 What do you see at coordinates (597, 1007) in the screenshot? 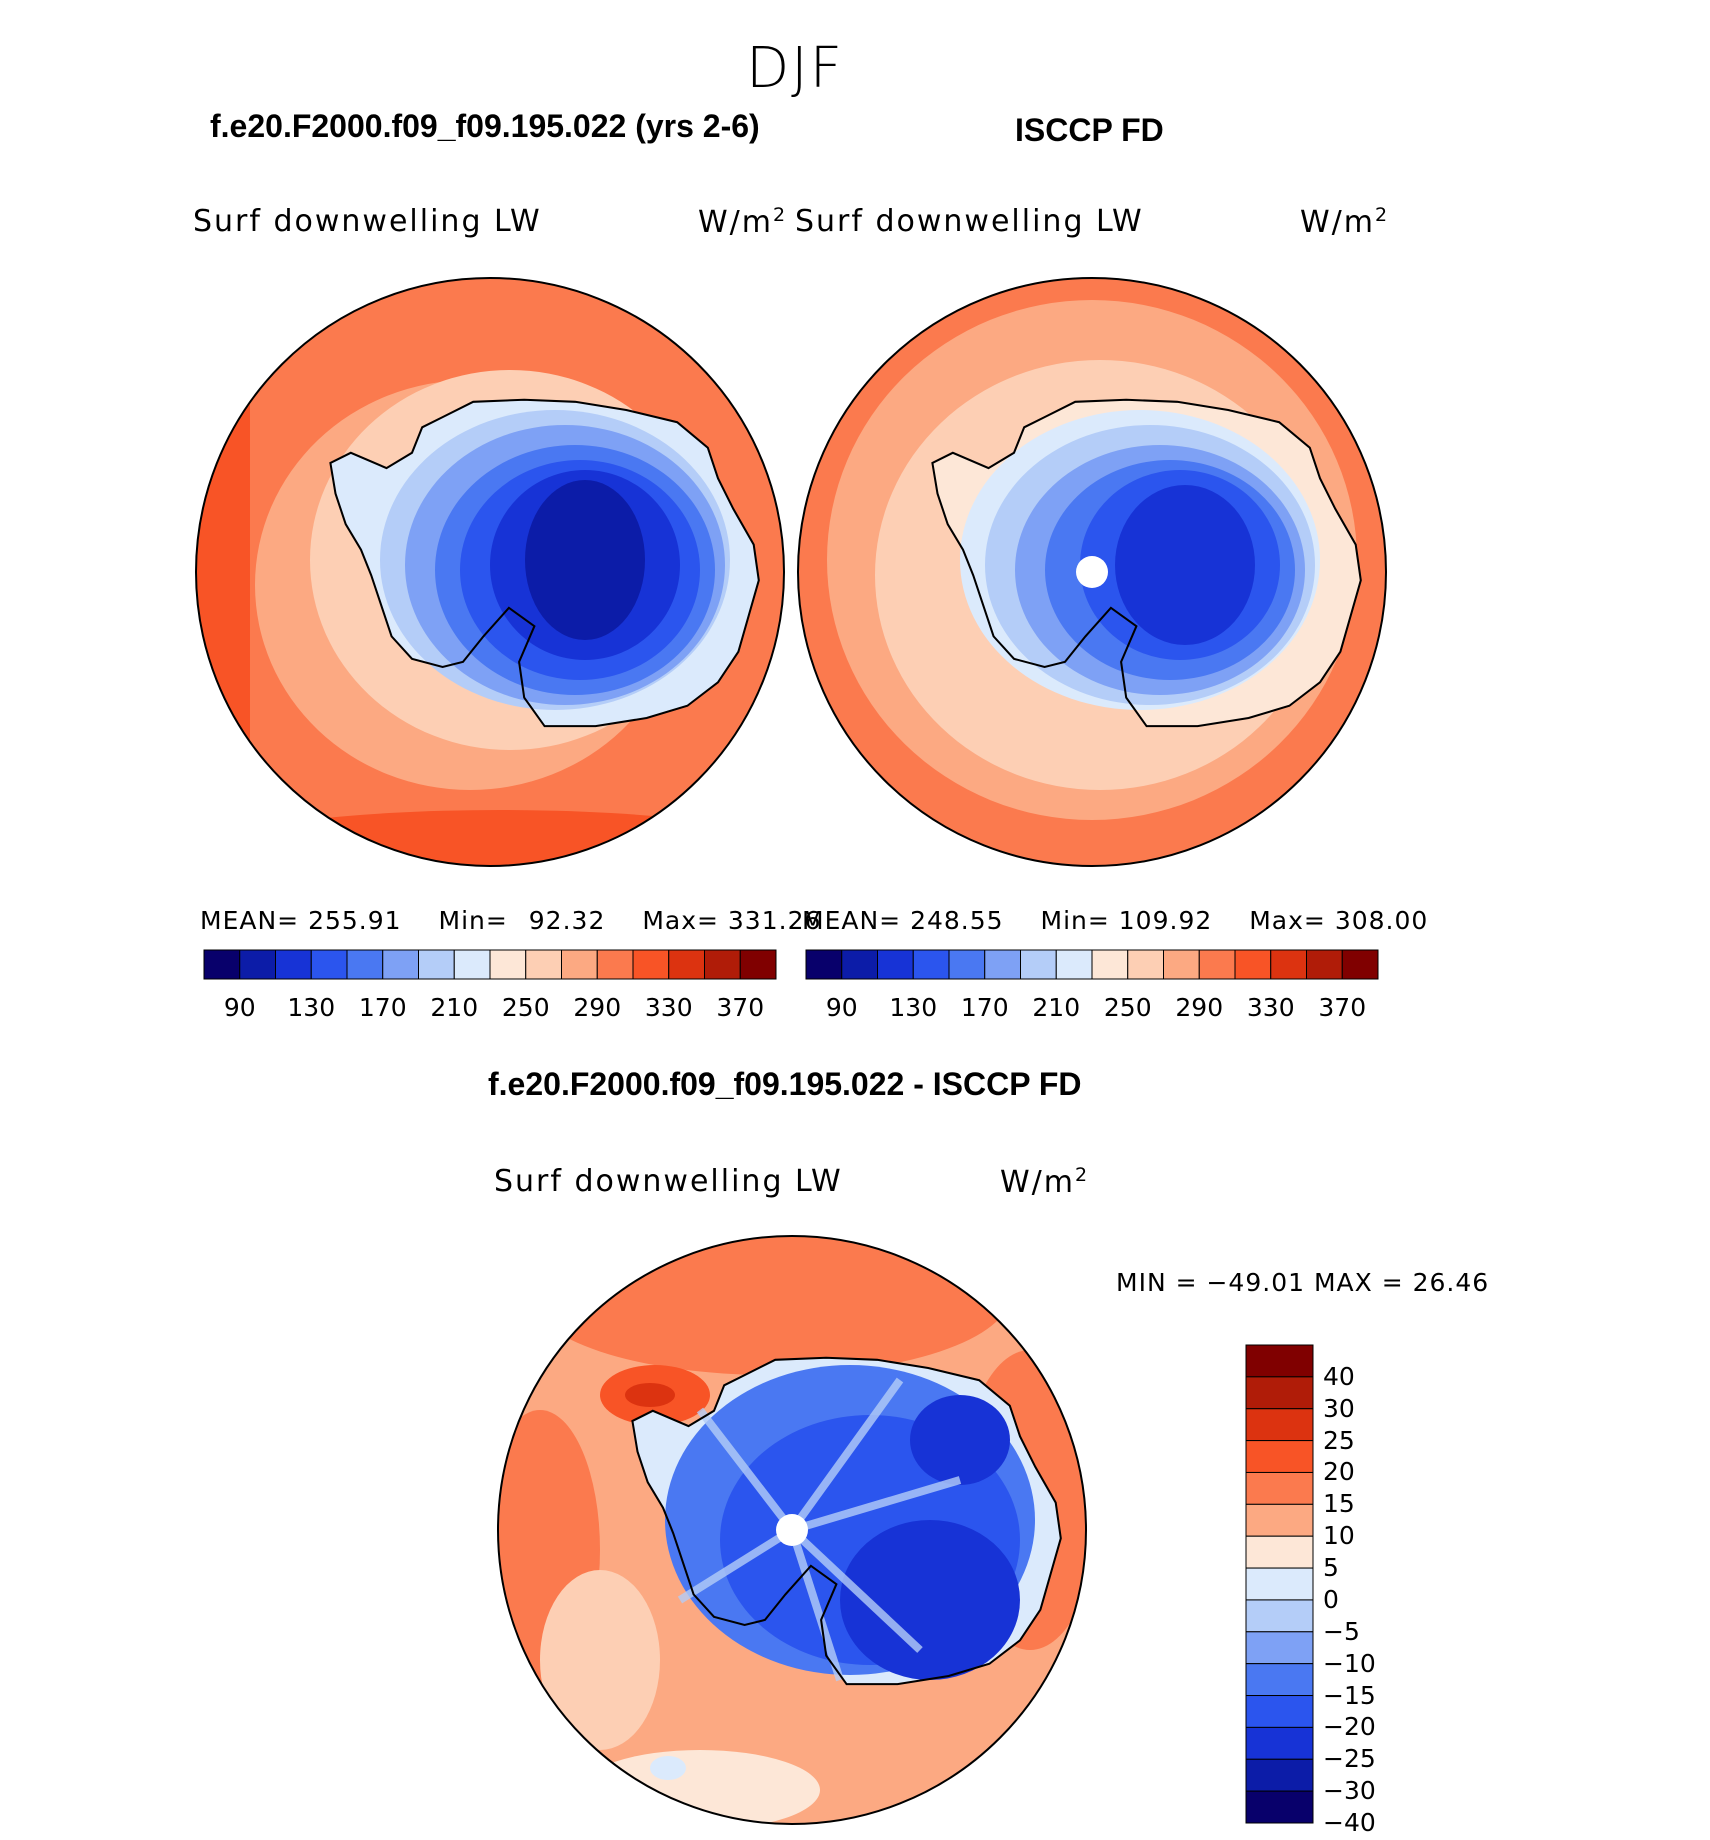
I see `panel-1-colorbar-tick-label: 290` at bounding box center [597, 1007].